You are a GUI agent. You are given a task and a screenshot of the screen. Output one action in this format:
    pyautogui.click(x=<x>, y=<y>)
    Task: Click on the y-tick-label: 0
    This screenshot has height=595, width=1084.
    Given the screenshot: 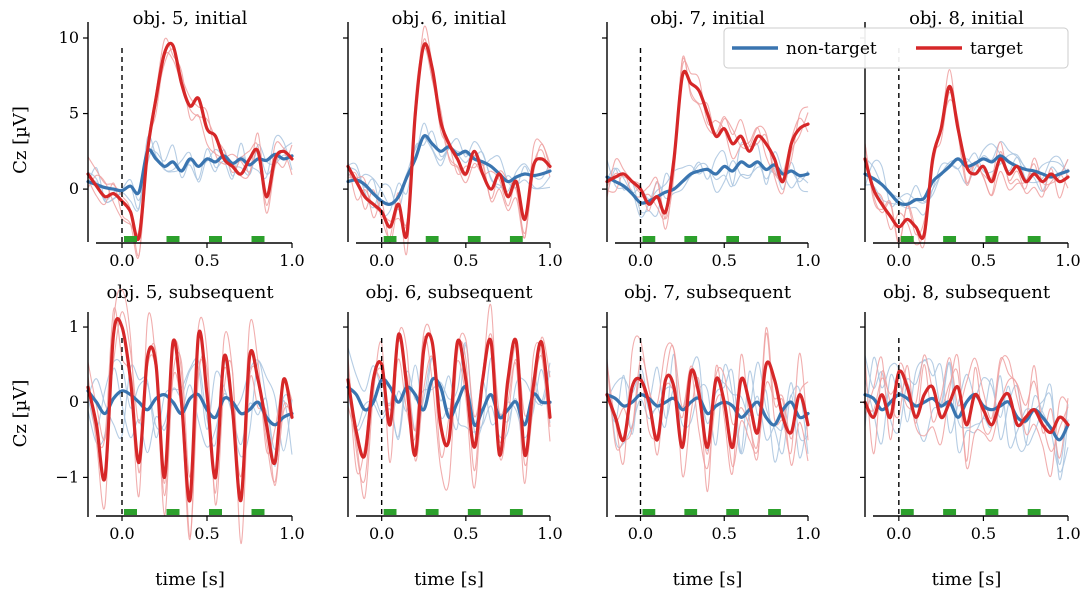 What is the action you would take?
    pyautogui.click(x=74, y=188)
    